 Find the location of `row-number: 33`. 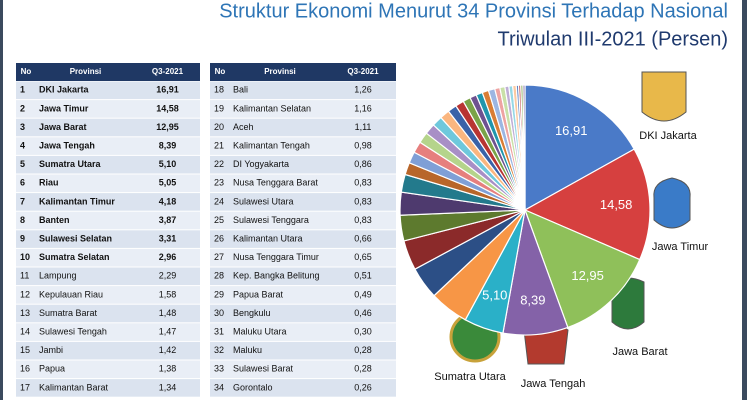

row-number: 33 is located at coordinates (219, 369).